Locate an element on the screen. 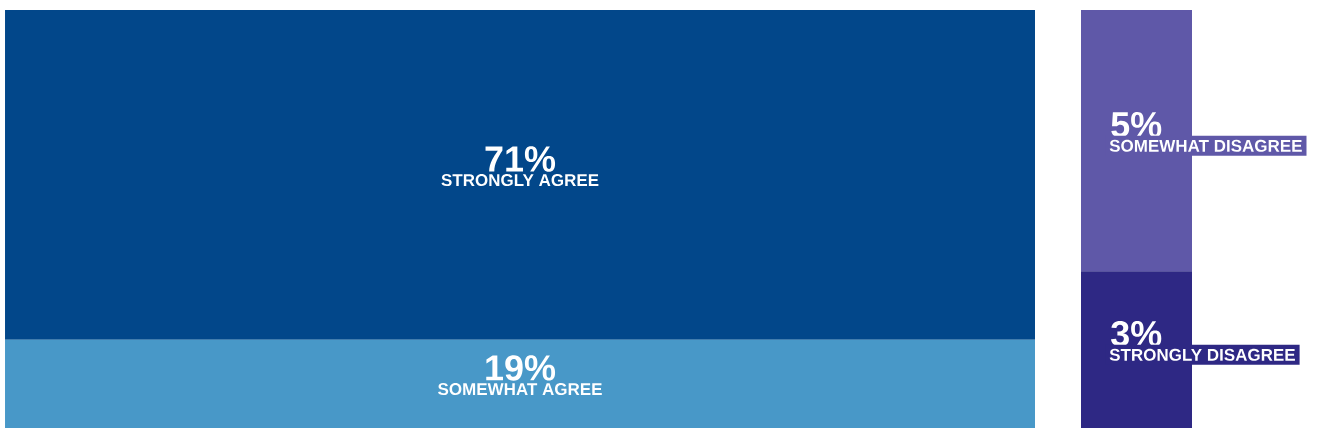 This screenshot has width=1325, height=428. data-label: 19% is located at coordinates (521, 368).